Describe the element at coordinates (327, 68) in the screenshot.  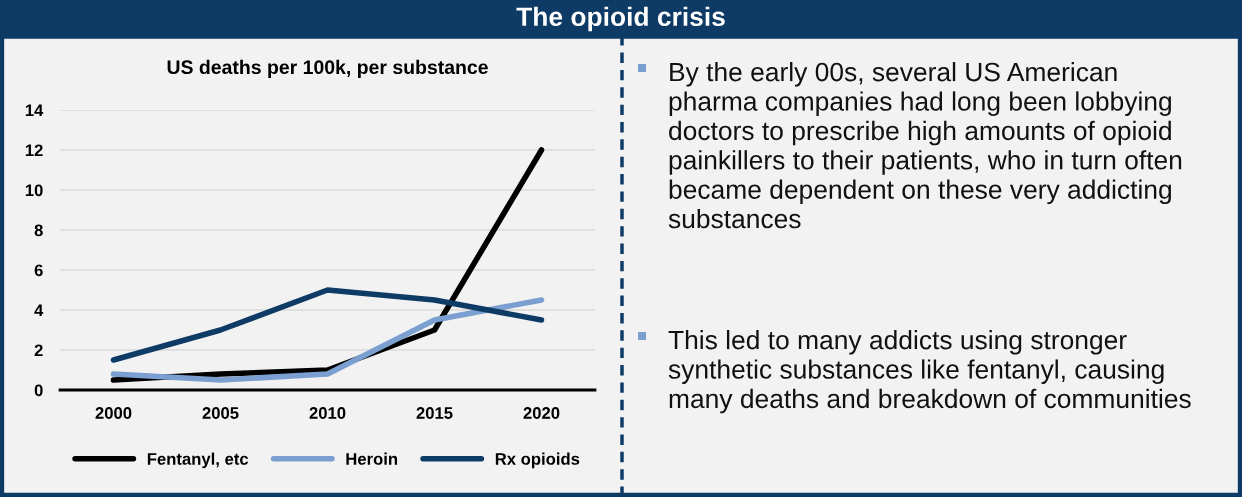
I see `chart-subtitle: US deaths per 100k, per substance` at that location.